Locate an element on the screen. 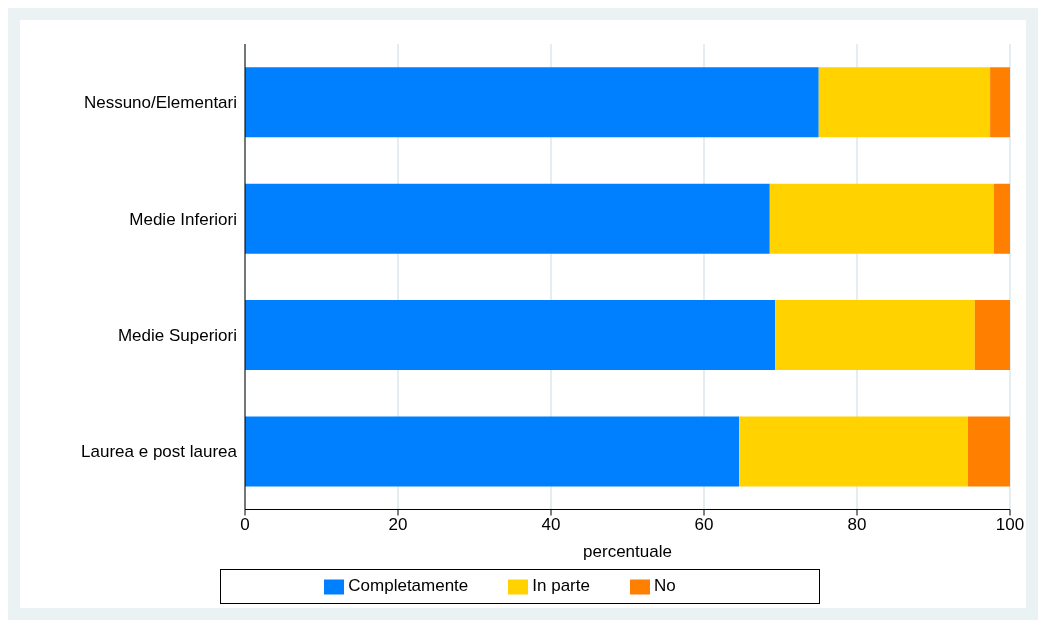 This screenshot has width=1056, height=638. y-tick-label: Medie Superiori is located at coordinates (177, 335).